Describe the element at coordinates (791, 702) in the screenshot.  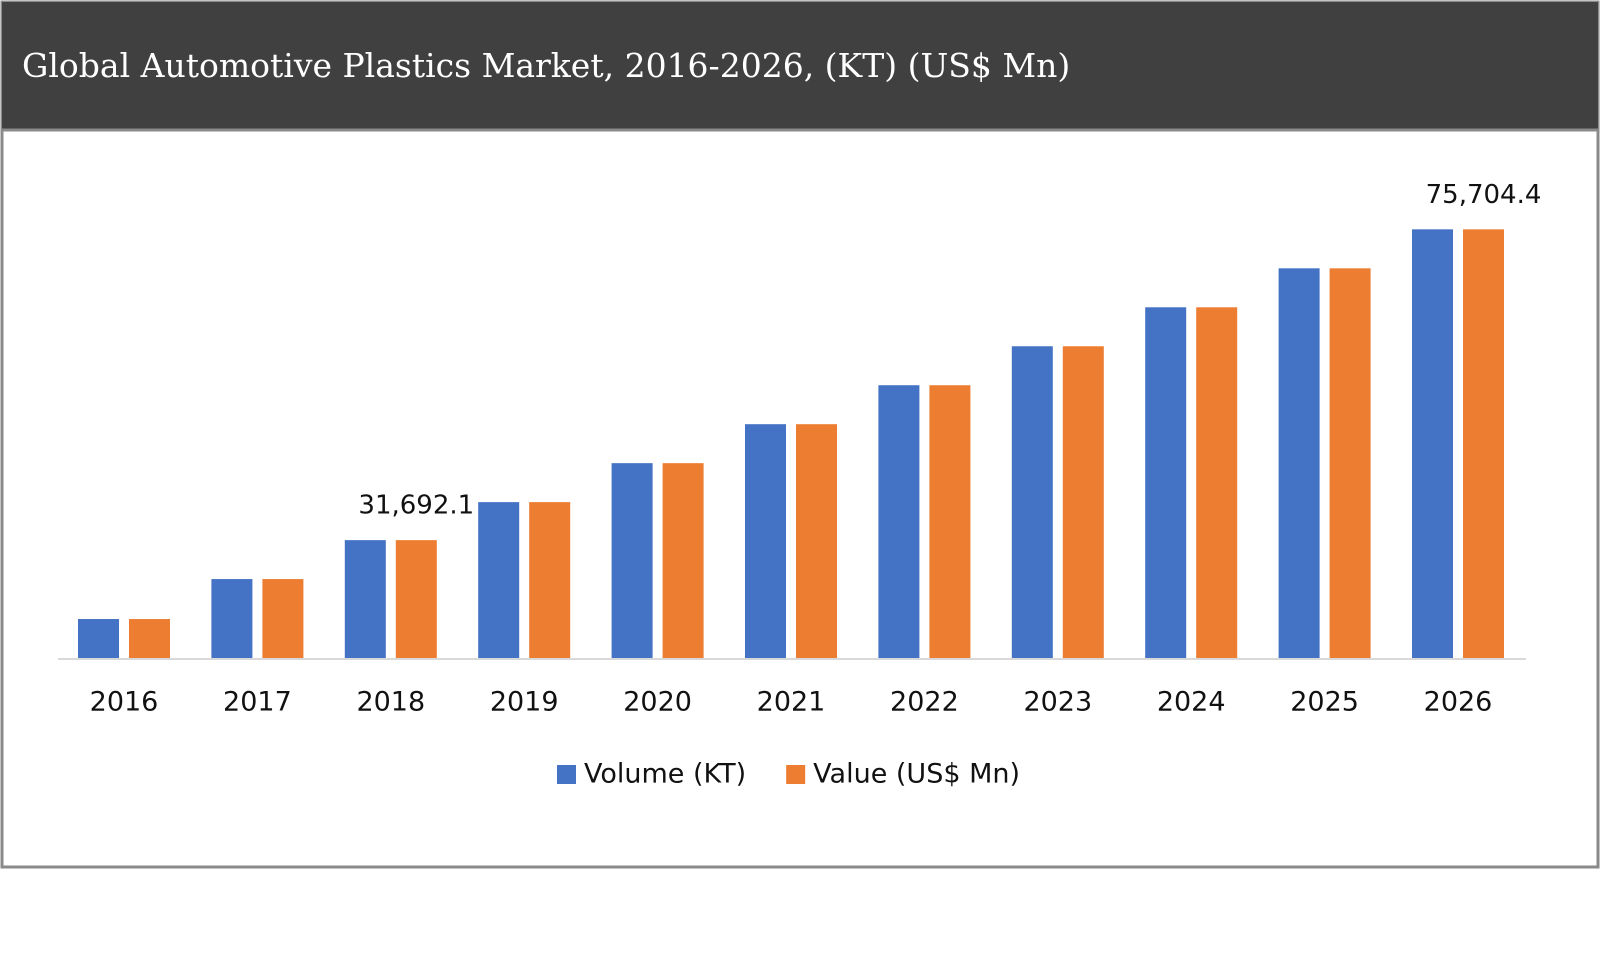
I see `x-tick-label: 2021` at that location.